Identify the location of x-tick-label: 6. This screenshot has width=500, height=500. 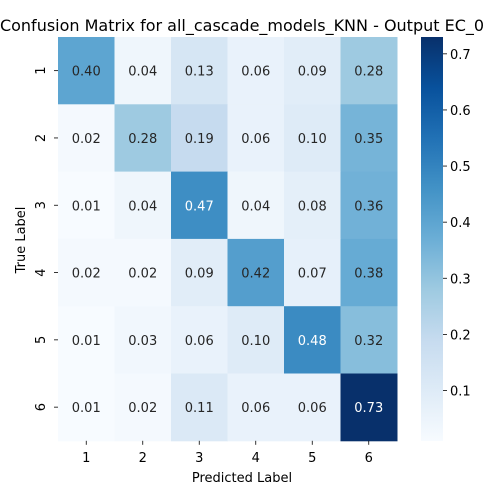
(369, 458).